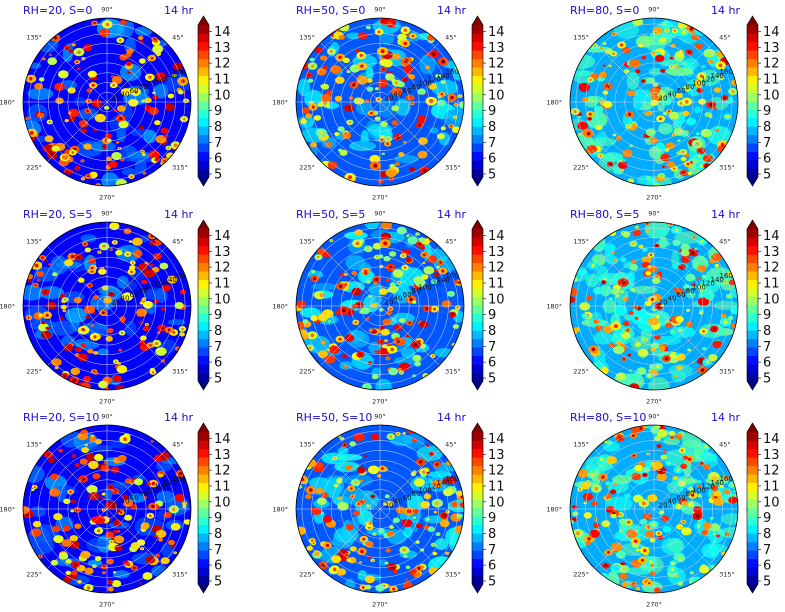  Describe the element at coordinates (492, 566) in the screenshot. I see `colorbar-tick-label: 6` at that location.